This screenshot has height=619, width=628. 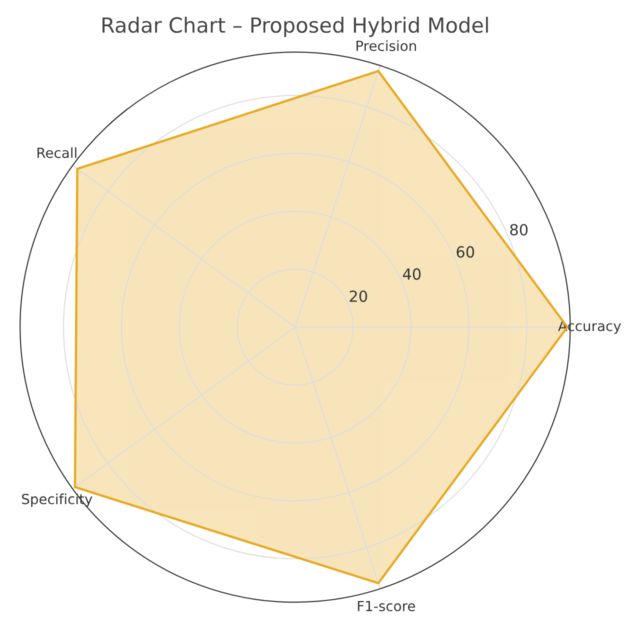 What do you see at coordinates (519, 230) in the screenshot?
I see `y-tick-label: 80` at bounding box center [519, 230].